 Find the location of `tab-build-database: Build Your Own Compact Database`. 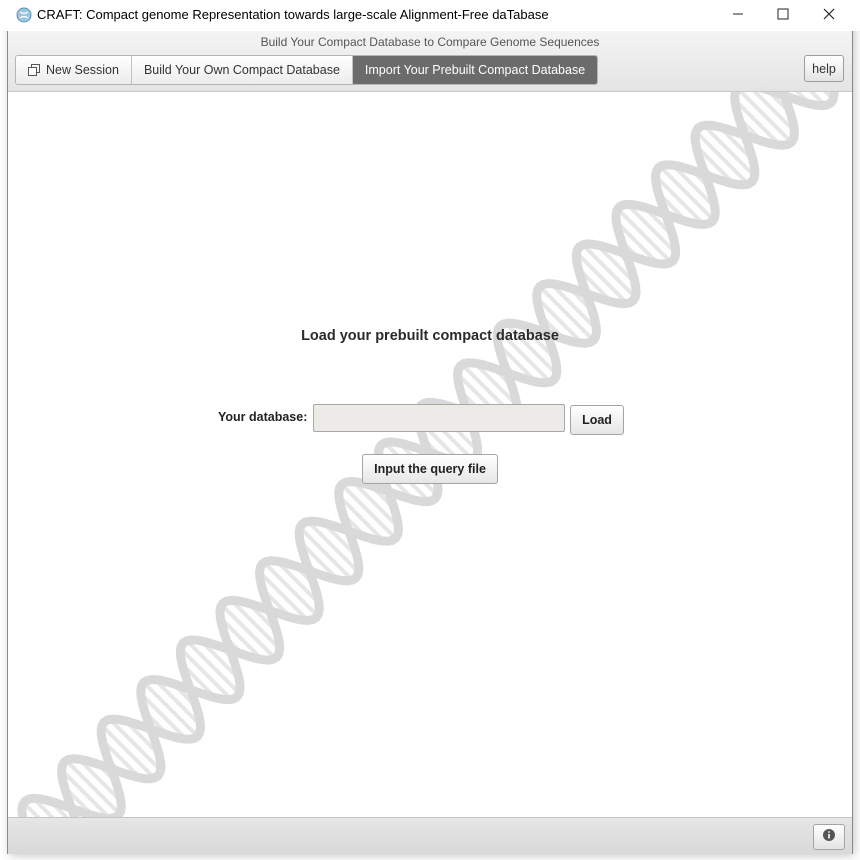

tab-build-database: Build Your Own Compact Database is located at coordinates (242, 70).